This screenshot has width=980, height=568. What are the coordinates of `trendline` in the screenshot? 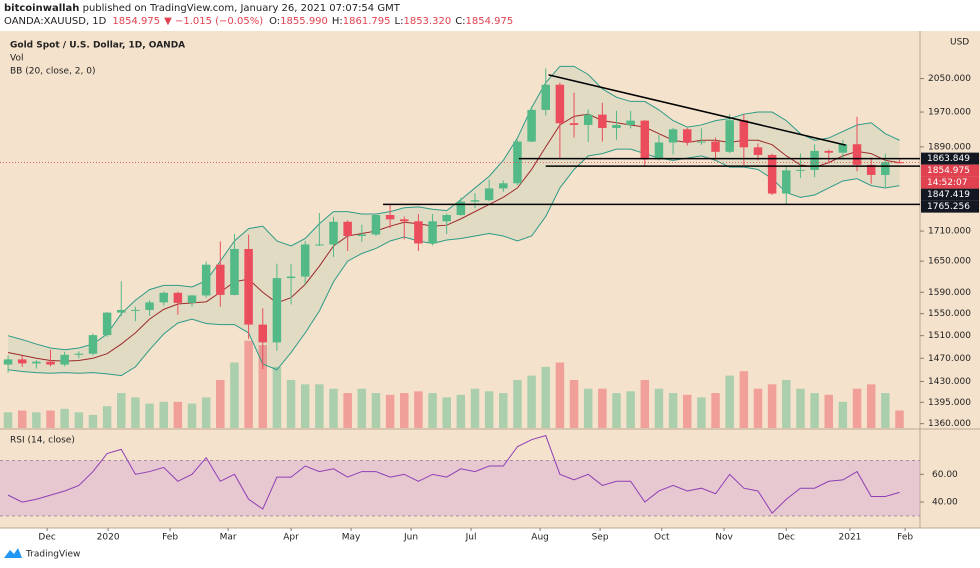 It's located at (697, 110).